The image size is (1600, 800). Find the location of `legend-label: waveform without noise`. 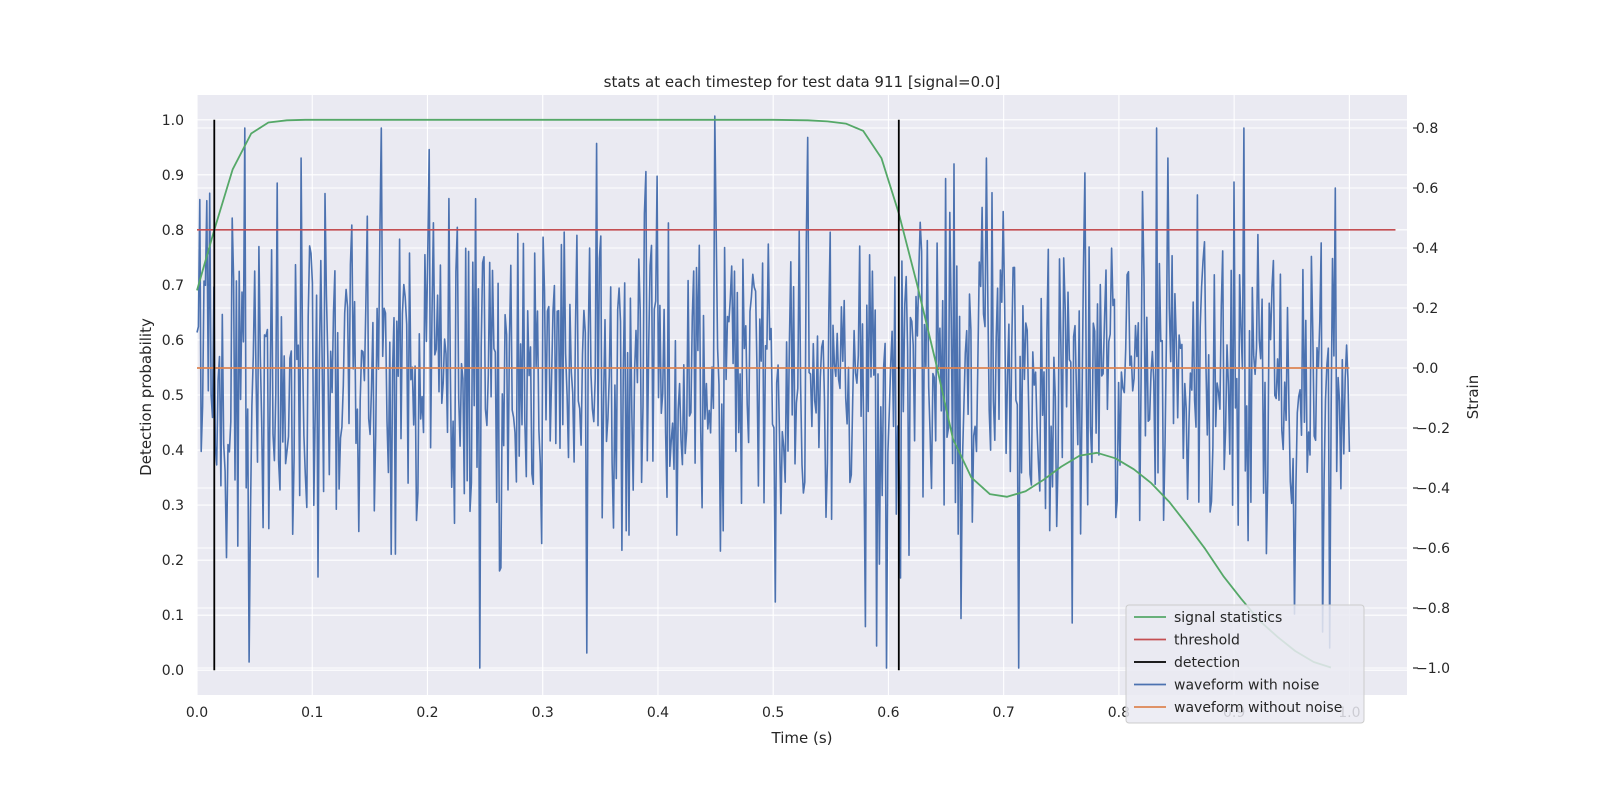

legend-label: waveform without noise is located at coordinates (1258, 708).